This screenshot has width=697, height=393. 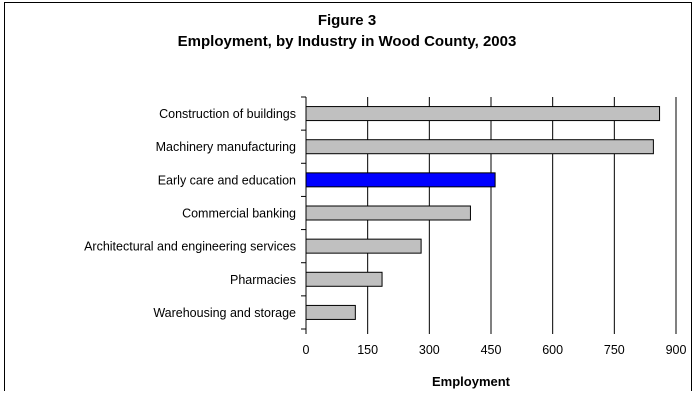 What do you see at coordinates (367, 350) in the screenshot?
I see `x-tick-label-150: 150` at bounding box center [367, 350].